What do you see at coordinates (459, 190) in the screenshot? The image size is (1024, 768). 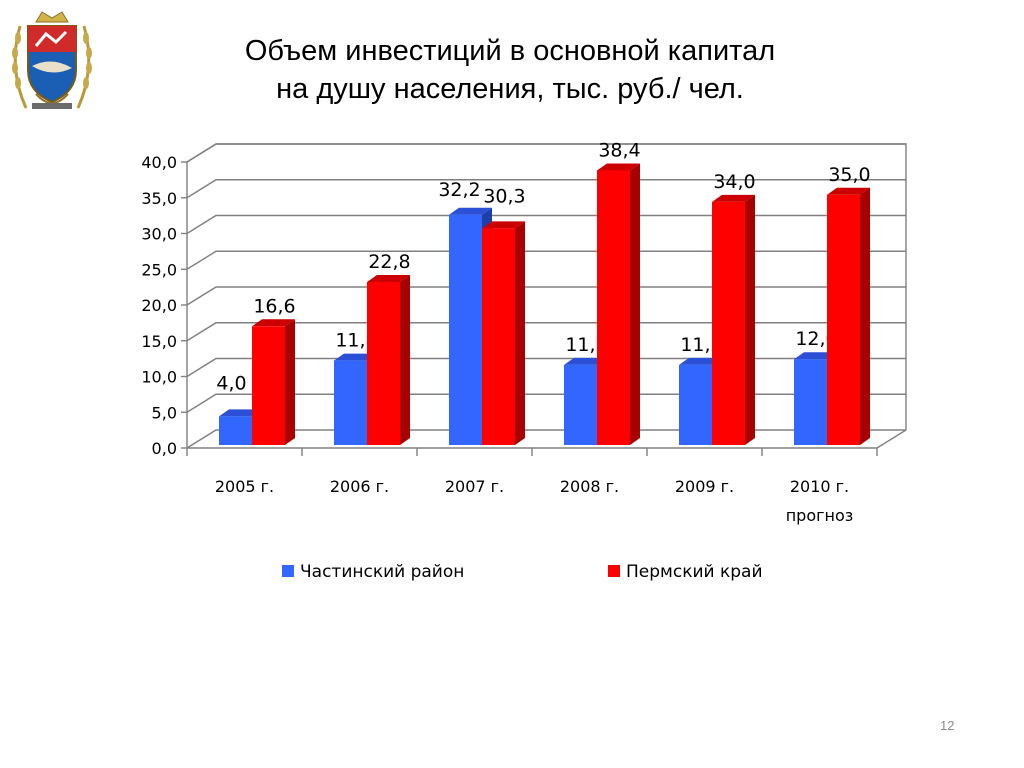 I see `data-label: 32,2` at bounding box center [459, 190].